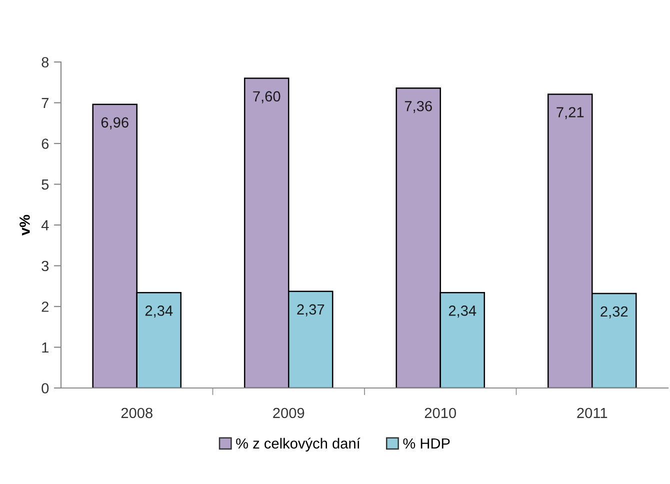 This screenshot has height=484, width=670. What do you see at coordinates (570, 113) in the screenshot?
I see `data-label: 7,21` at bounding box center [570, 113].